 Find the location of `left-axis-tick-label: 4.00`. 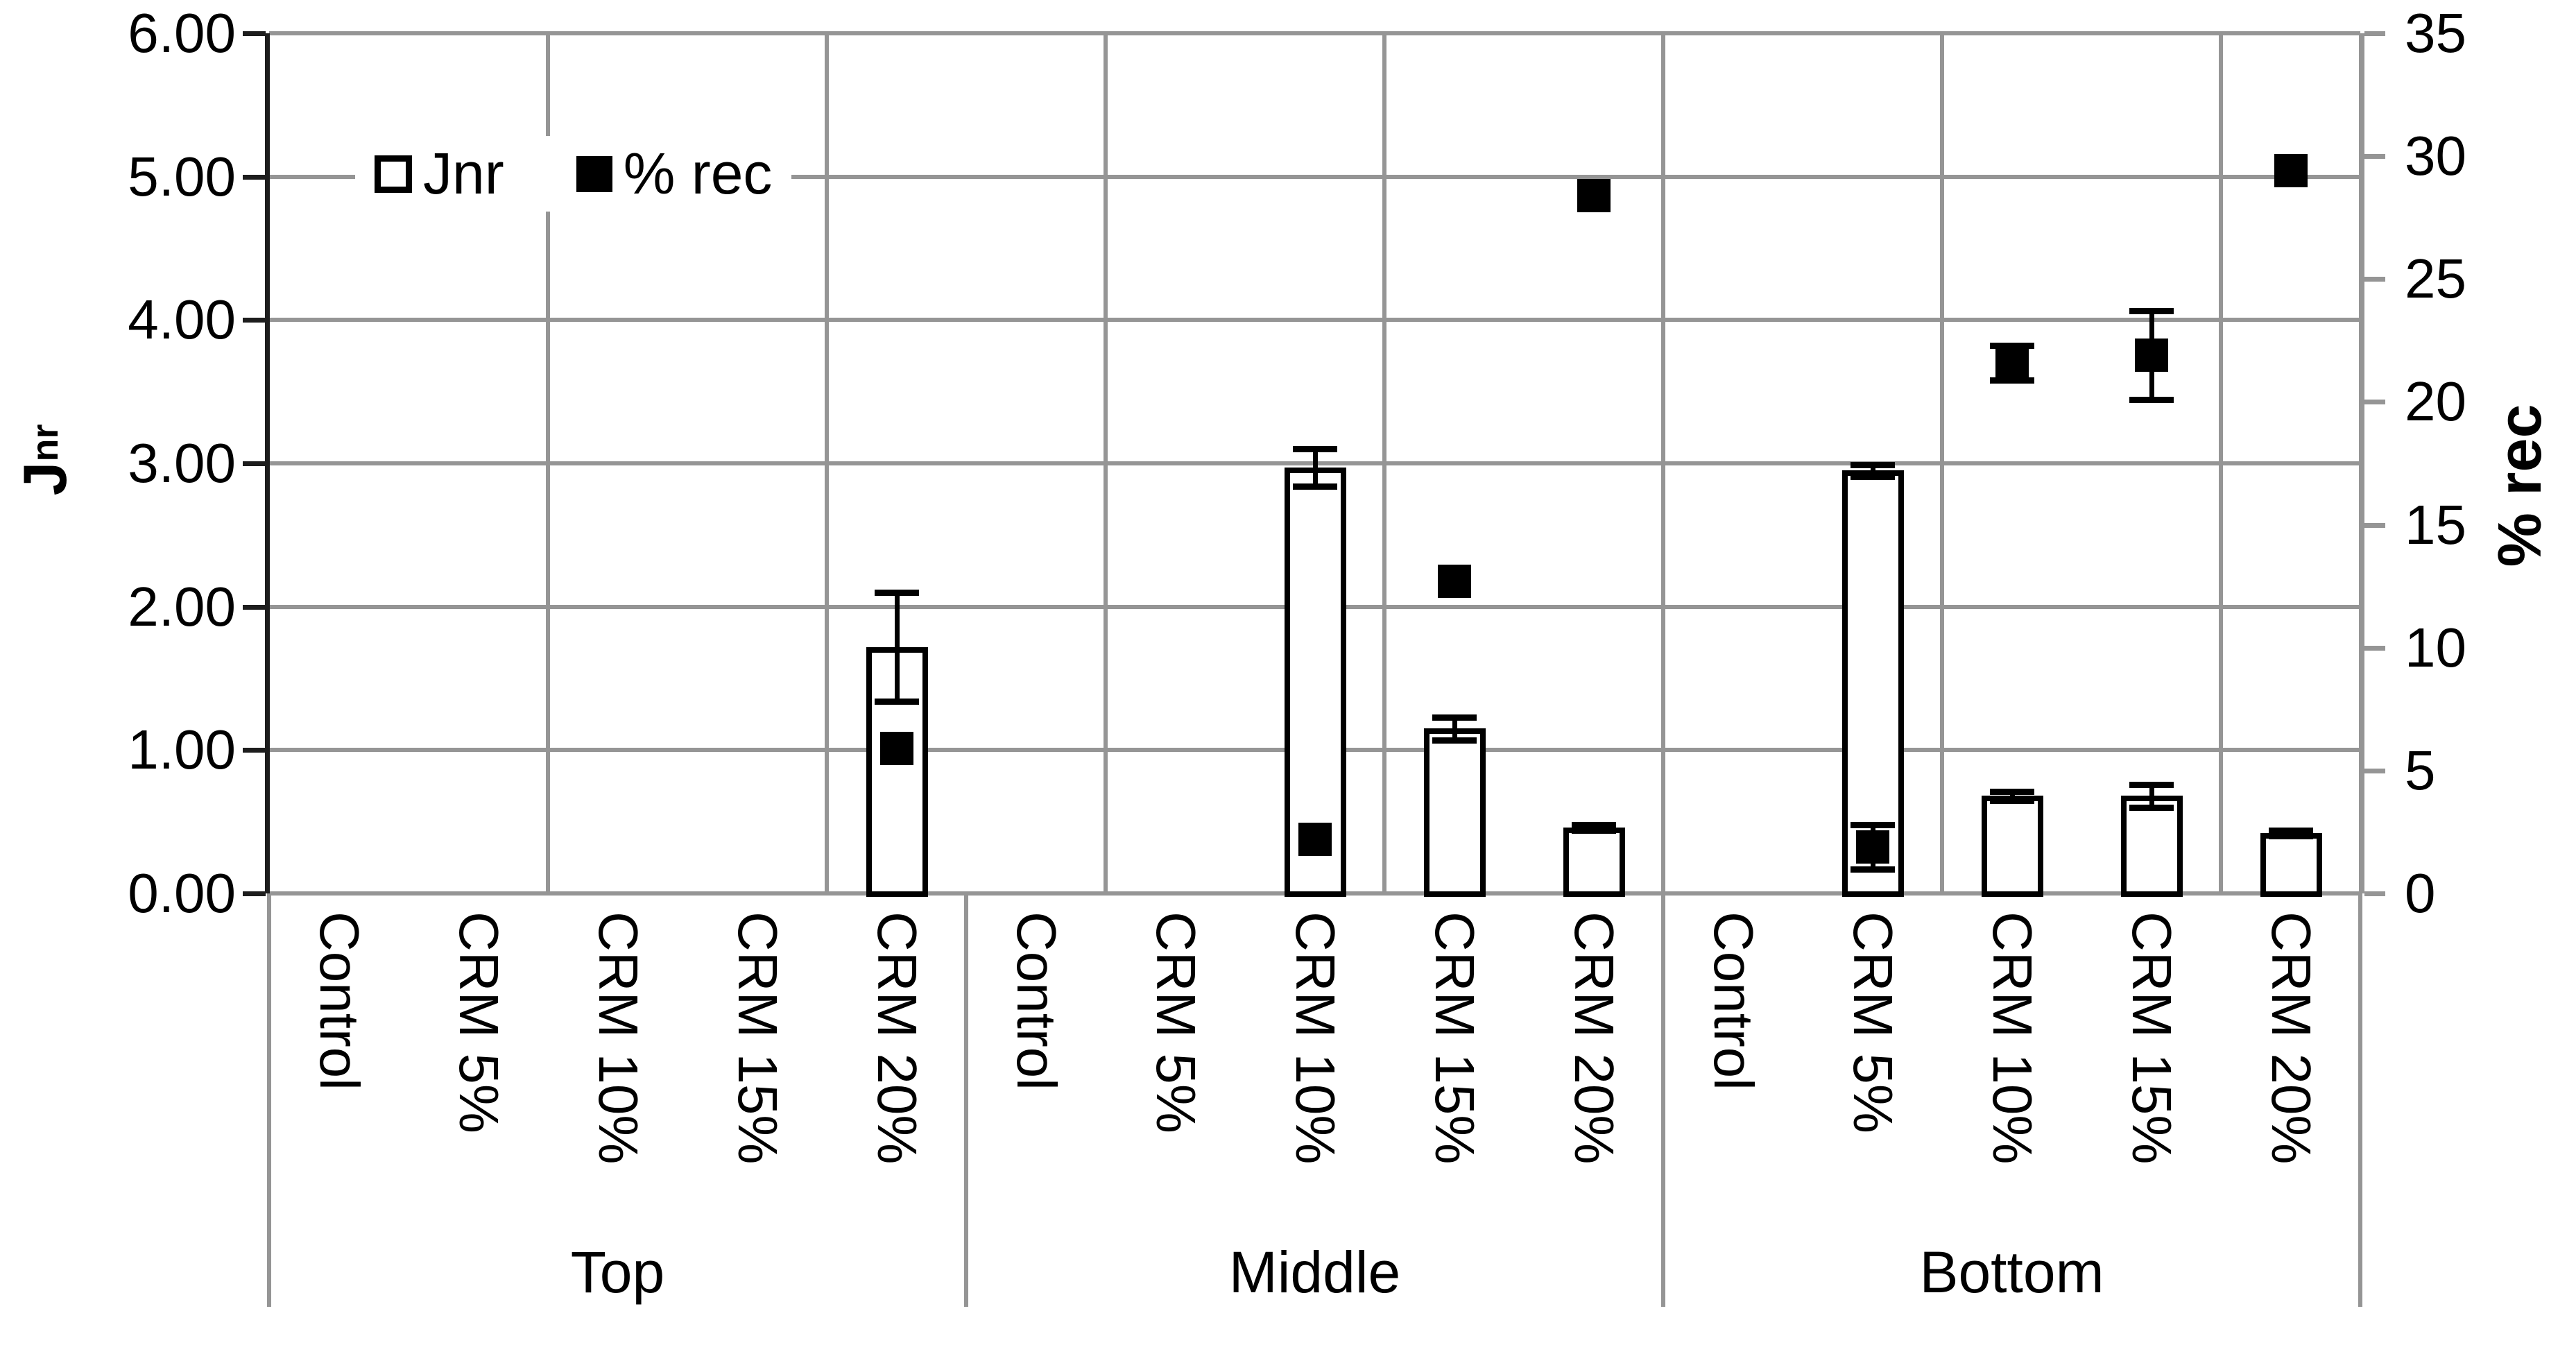

left-axis-tick-label: 4.00 is located at coordinates (182, 320).